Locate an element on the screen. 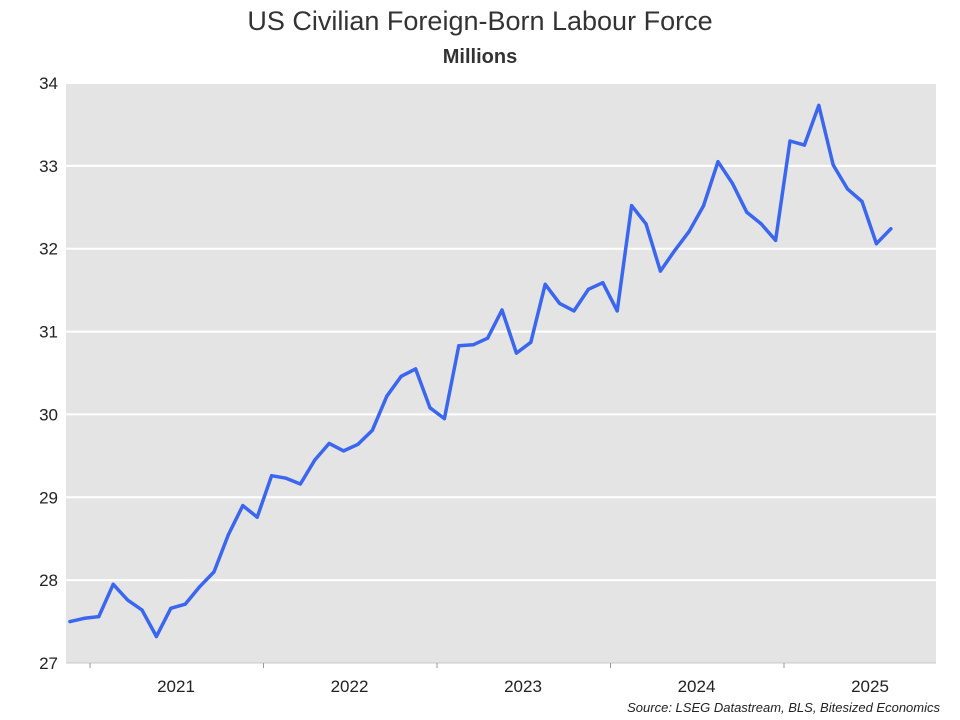 Image resolution: width=960 pixels, height=720 pixels. x-tick-label: 2021 is located at coordinates (176, 686).